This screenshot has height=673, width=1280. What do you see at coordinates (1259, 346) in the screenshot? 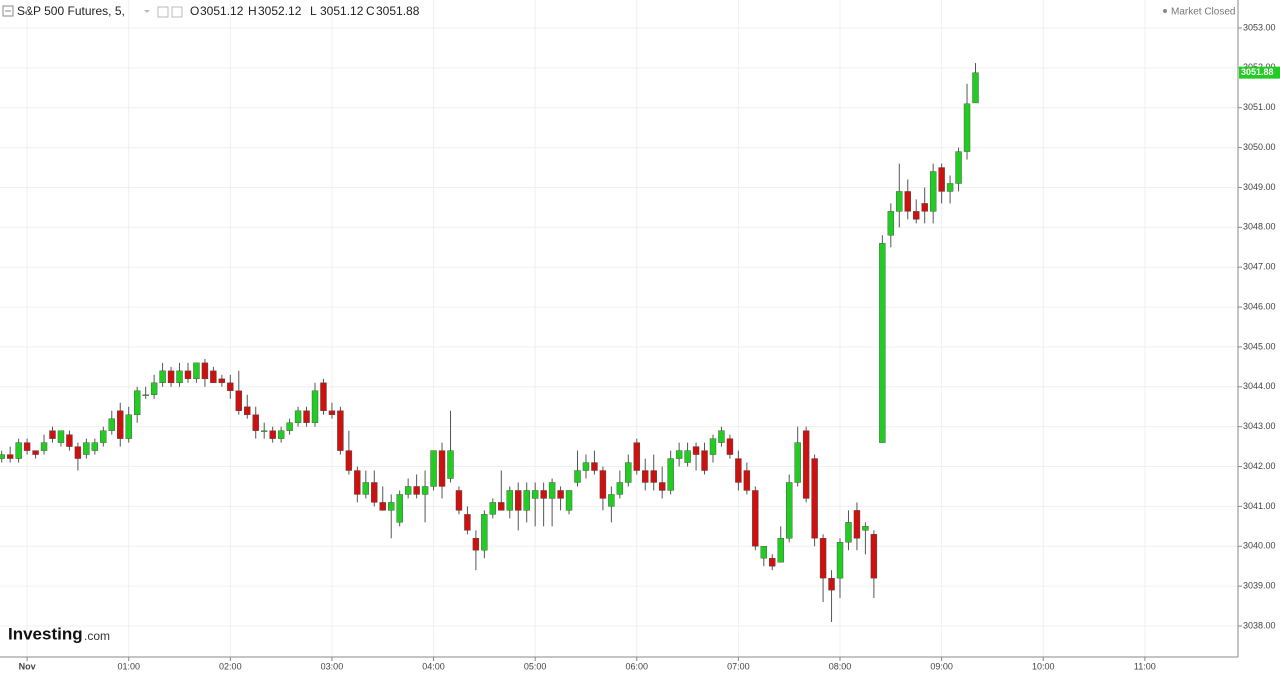
I see `y-tick-label: 3045.00` at bounding box center [1259, 346].